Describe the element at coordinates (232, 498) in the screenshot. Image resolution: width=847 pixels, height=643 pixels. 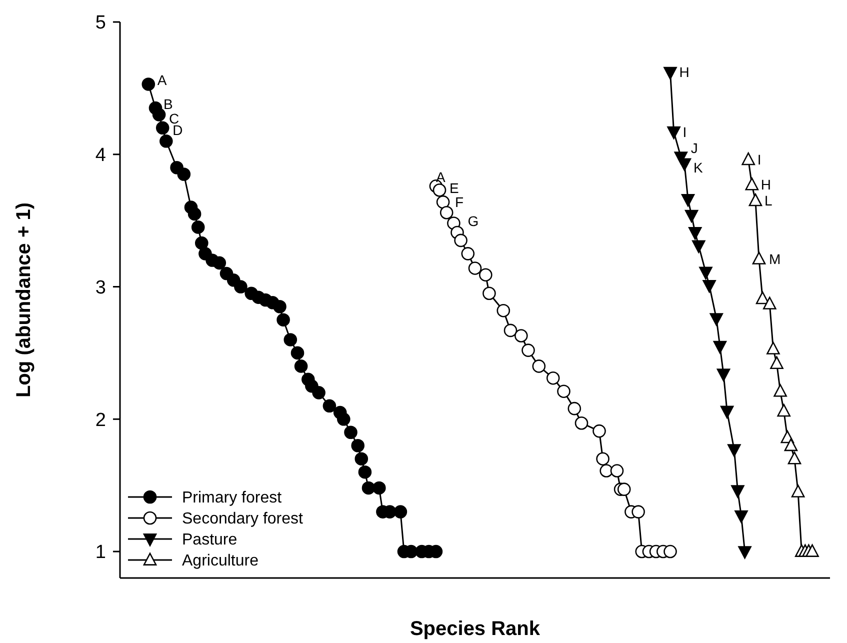
I see `legend-label: Primary forest` at that location.